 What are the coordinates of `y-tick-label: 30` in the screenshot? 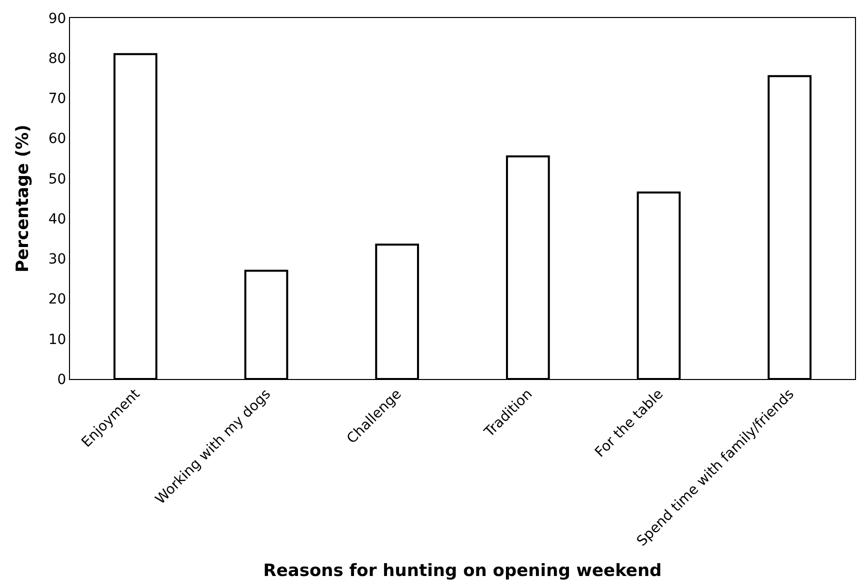 It's located at (57, 260).